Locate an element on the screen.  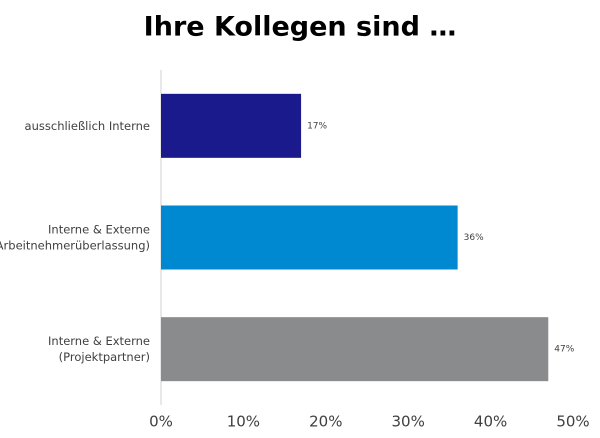
x-tick-label: 10% is located at coordinates (243, 422).